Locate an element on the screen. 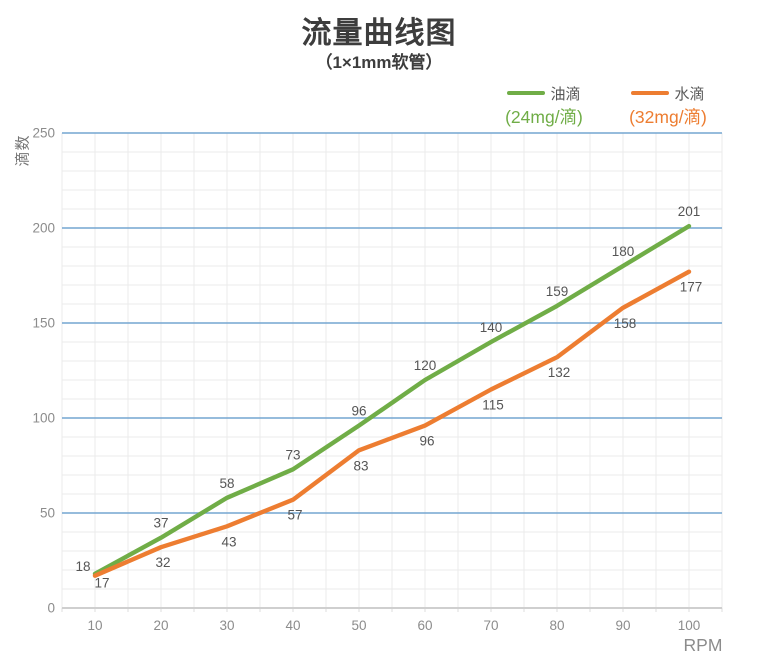 This screenshot has width=758, height=671. data-point-label: 58 is located at coordinates (226, 483).